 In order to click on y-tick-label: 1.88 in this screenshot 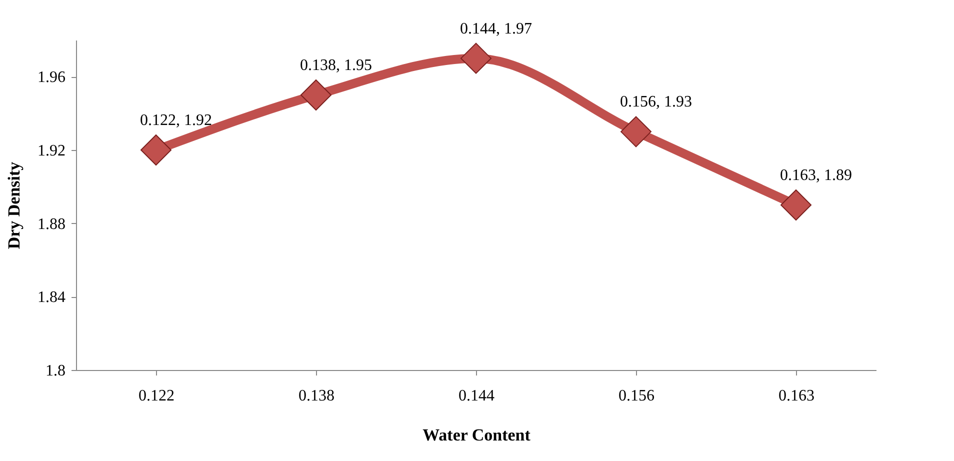, I will do `click(52, 224)`.